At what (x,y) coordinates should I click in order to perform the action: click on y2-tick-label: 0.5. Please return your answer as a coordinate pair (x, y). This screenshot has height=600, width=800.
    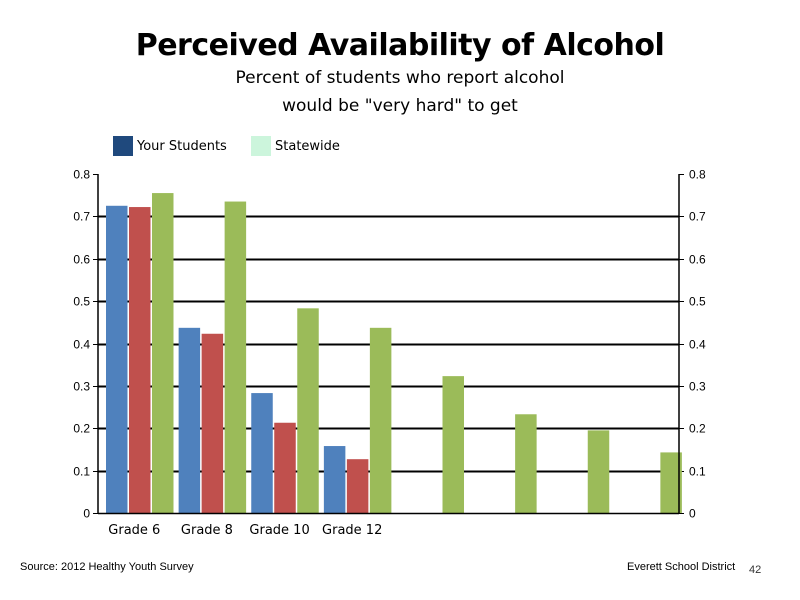
    Looking at the image, I should click on (697, 302).